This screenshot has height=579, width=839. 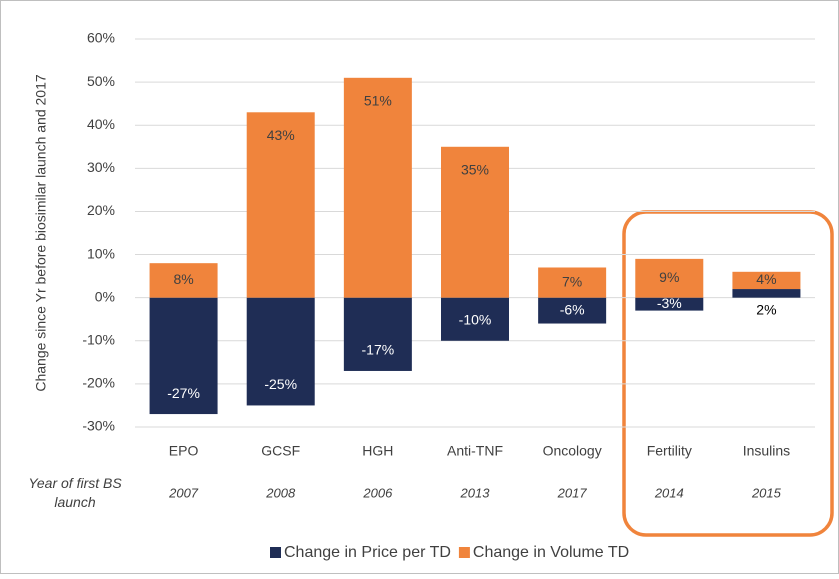 I want to click on launch-label: Year of first BS launch, so click(x=75, y=492).